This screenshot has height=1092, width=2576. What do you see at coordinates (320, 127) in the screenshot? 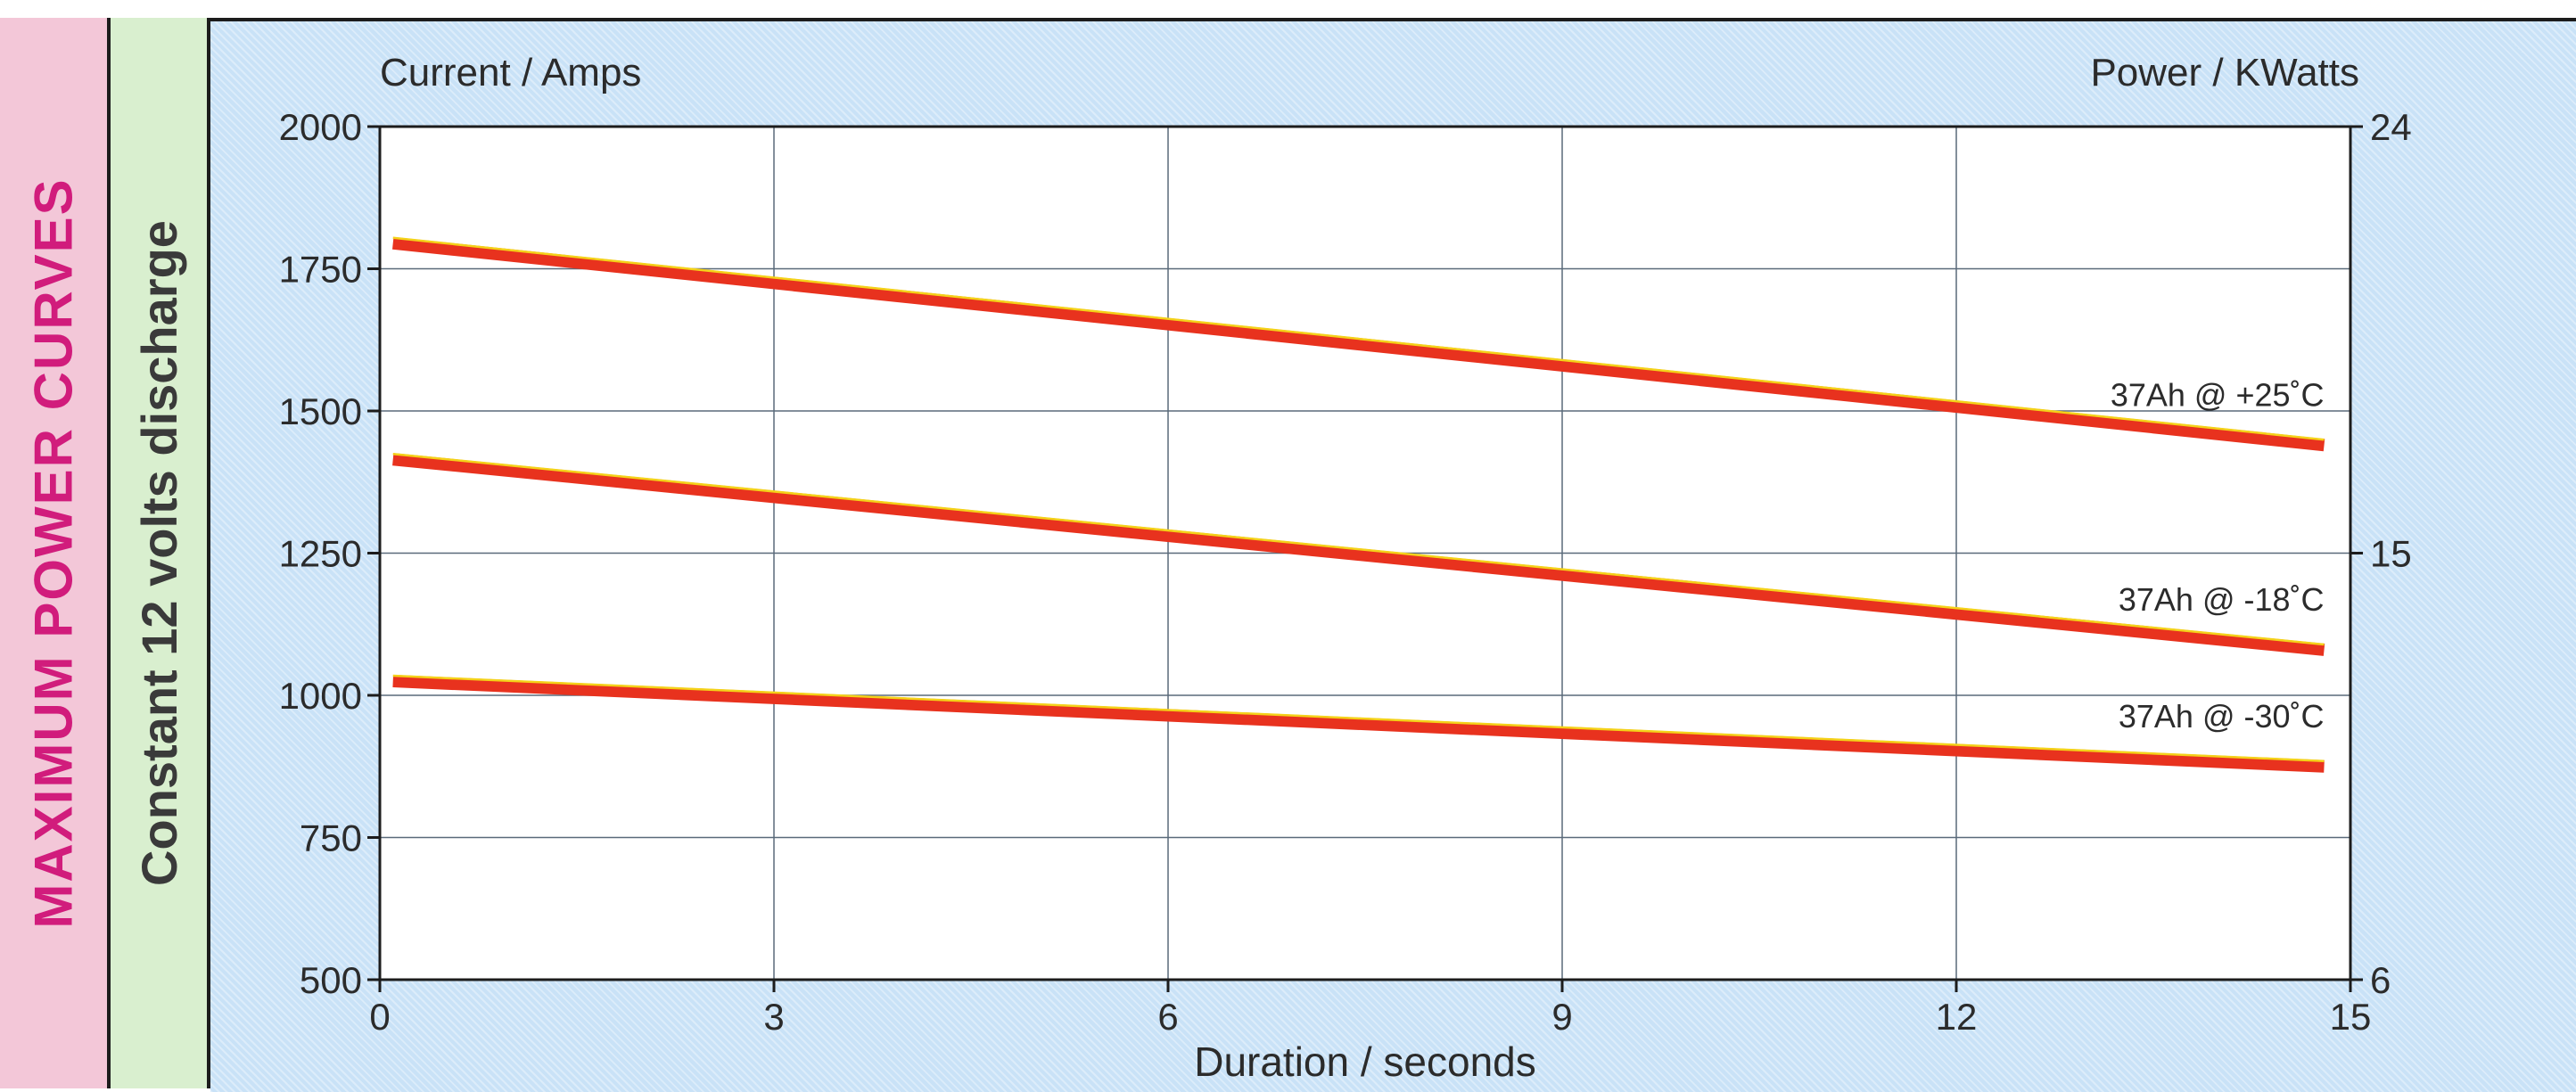
I see `y-tick-label: 2000` at bounding box center [320, 127].